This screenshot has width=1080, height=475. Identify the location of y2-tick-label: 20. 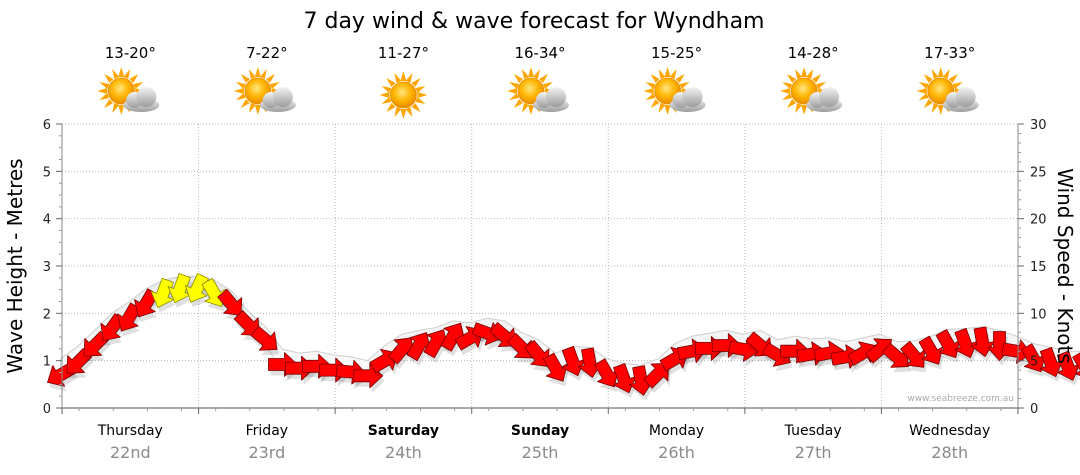
(1038, 220).